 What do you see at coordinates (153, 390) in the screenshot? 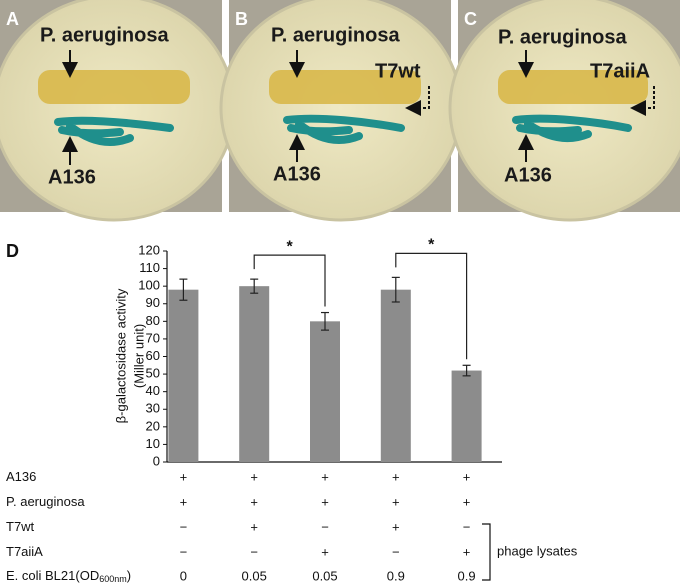
I see `y-tick-label: 40` at bounding box center [153, 390].